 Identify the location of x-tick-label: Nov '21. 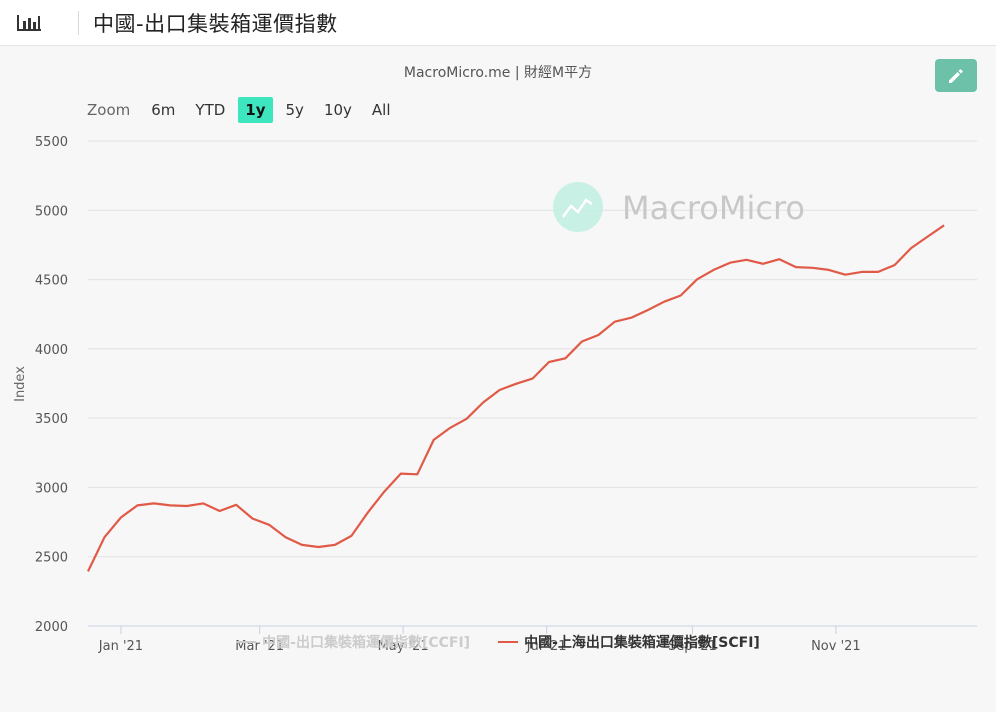
(836, 646).